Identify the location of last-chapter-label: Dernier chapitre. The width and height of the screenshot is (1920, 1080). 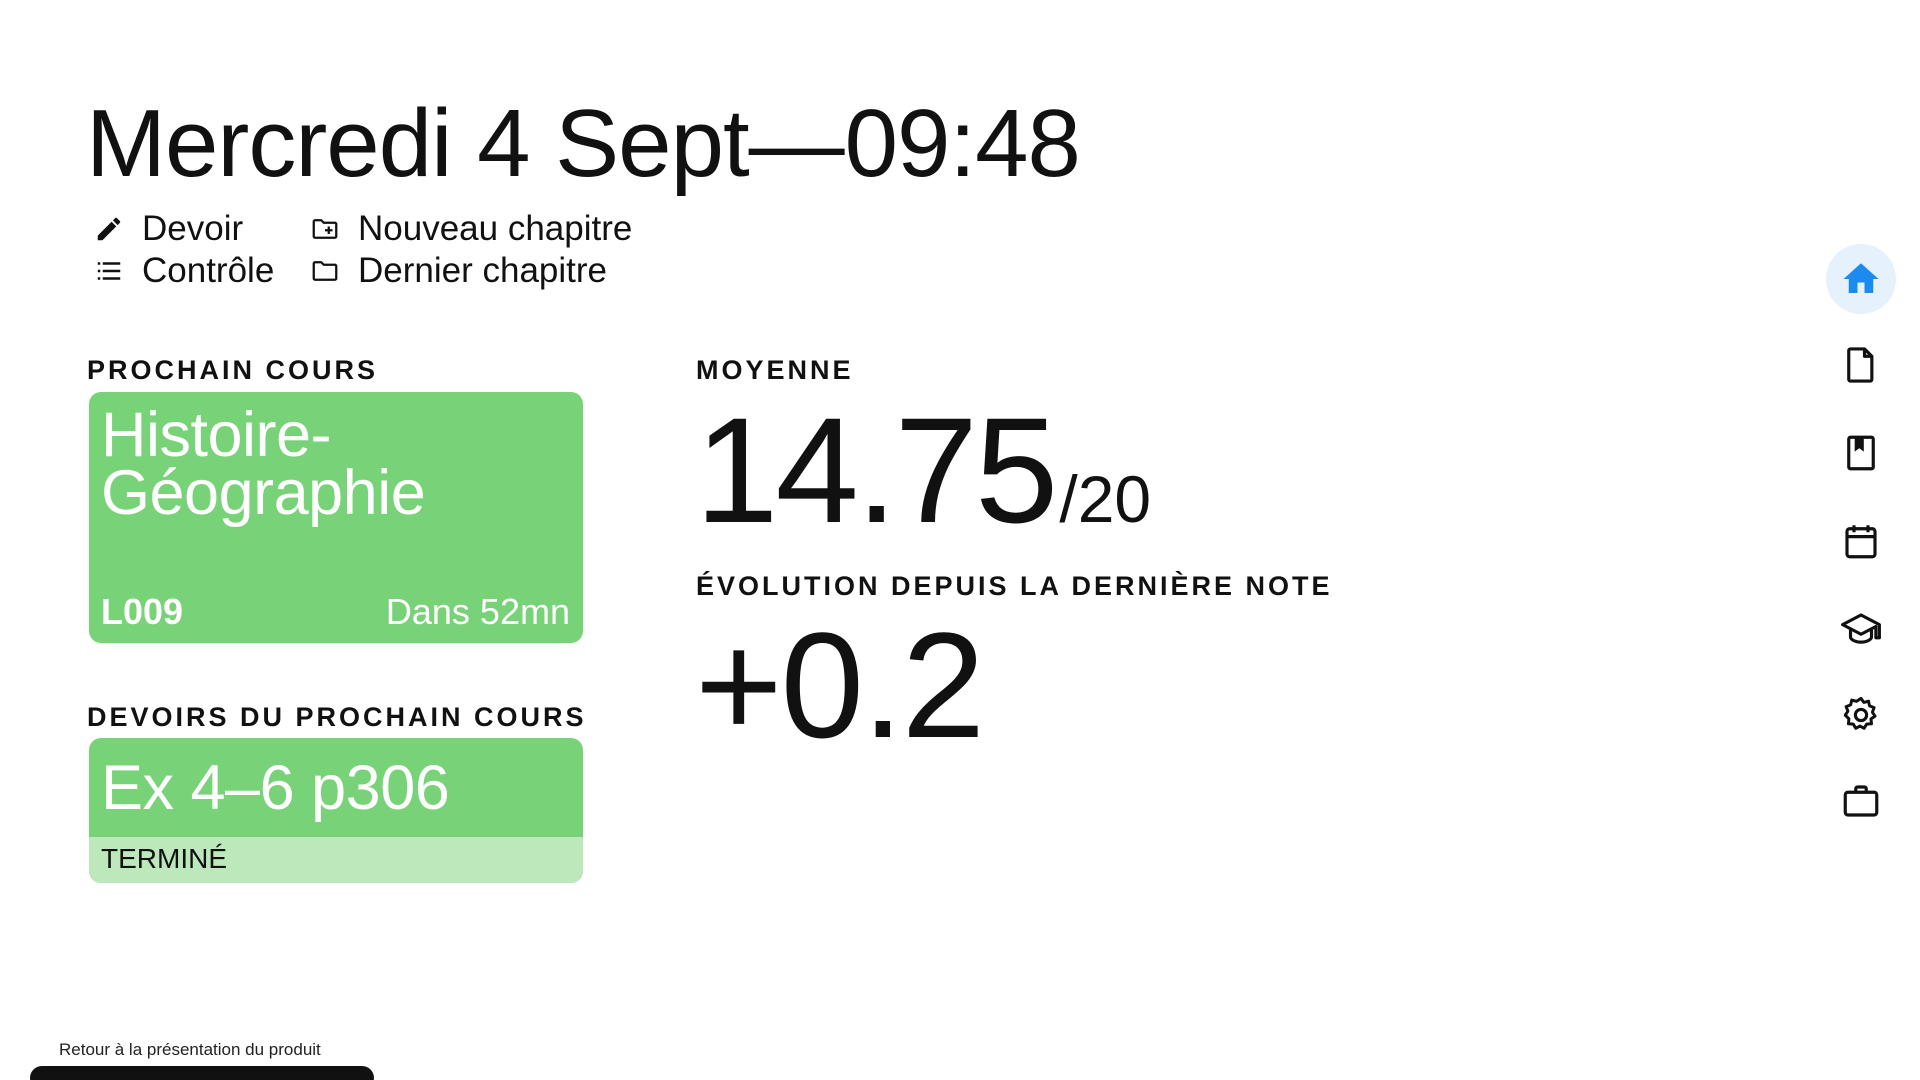
(482, 270).